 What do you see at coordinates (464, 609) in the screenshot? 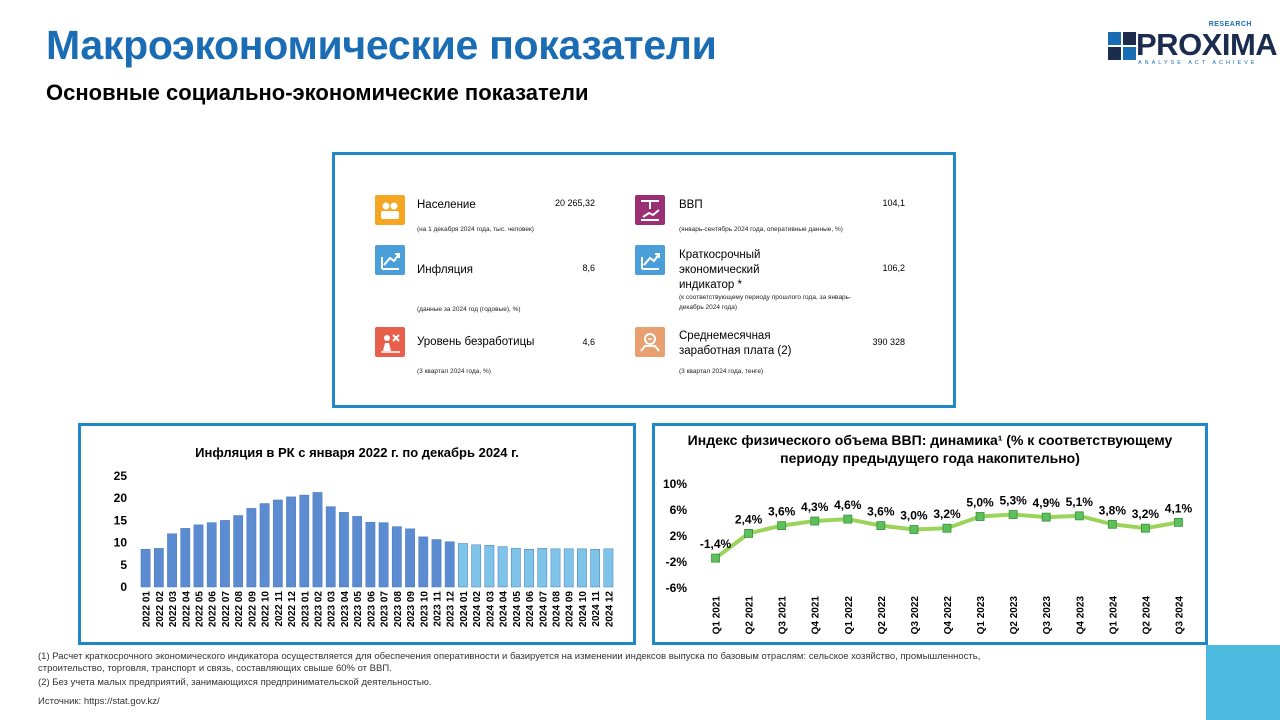
I see `inflation-x-tick: 2024 01` at bounding box center [464, 609].